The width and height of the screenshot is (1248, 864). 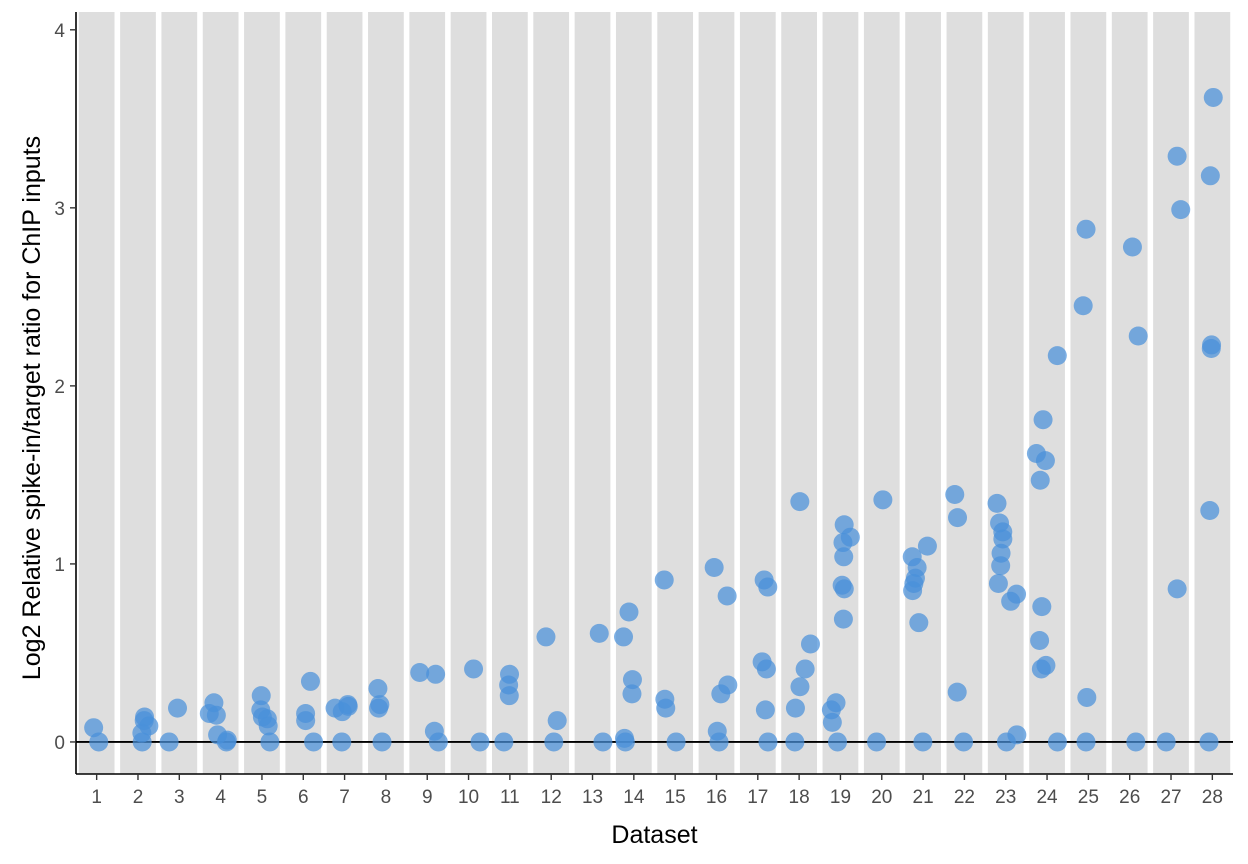 What do you see at coordinates (923, 797) in the screenshot?
I see `x-tick-label: 21` at bounding box center [923, 797].